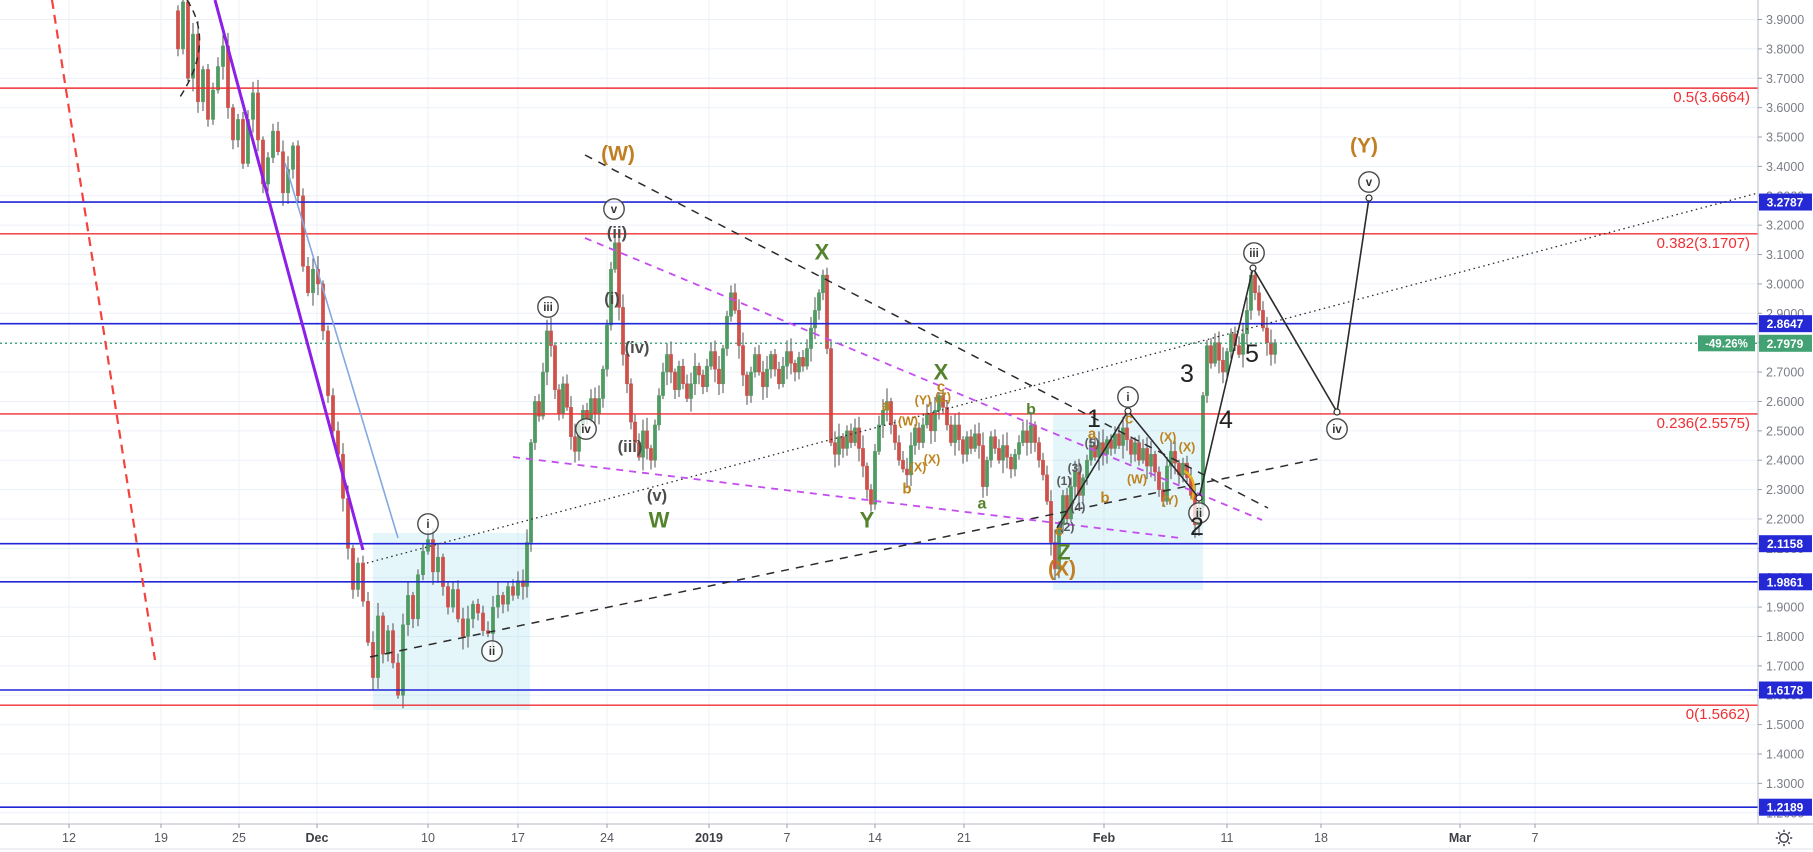 Image resolution: width=1813 pixels, height=852 pixels. Describe the element at coordinates (1718, 714) in the screenshot. I see `fib-level-label: 0(1.5662)` at that location.